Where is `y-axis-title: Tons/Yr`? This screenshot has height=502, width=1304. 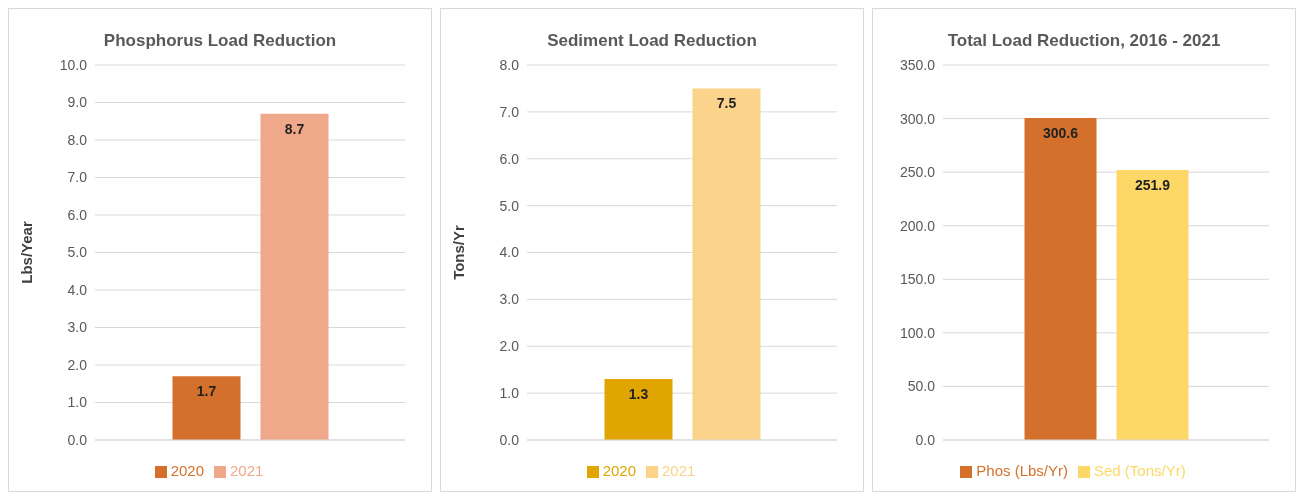
y-axis-title: Tons/Yr is located at coordinates (459, 252).